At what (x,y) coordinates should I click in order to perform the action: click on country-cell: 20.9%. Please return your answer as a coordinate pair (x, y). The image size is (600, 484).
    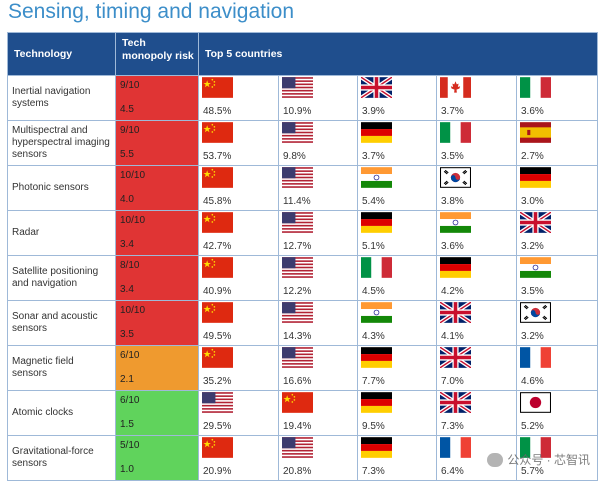
    Looking at the image, I should click on (238, 458).